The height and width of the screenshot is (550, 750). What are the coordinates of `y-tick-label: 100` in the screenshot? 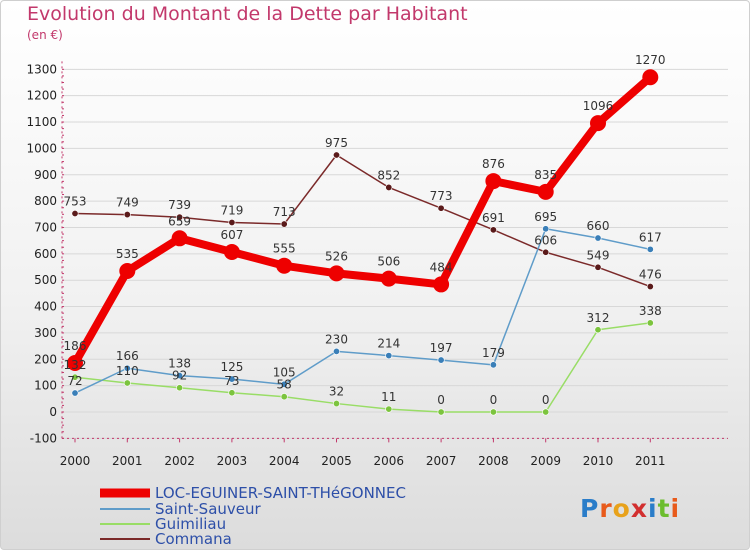 It's located at (45, 386).